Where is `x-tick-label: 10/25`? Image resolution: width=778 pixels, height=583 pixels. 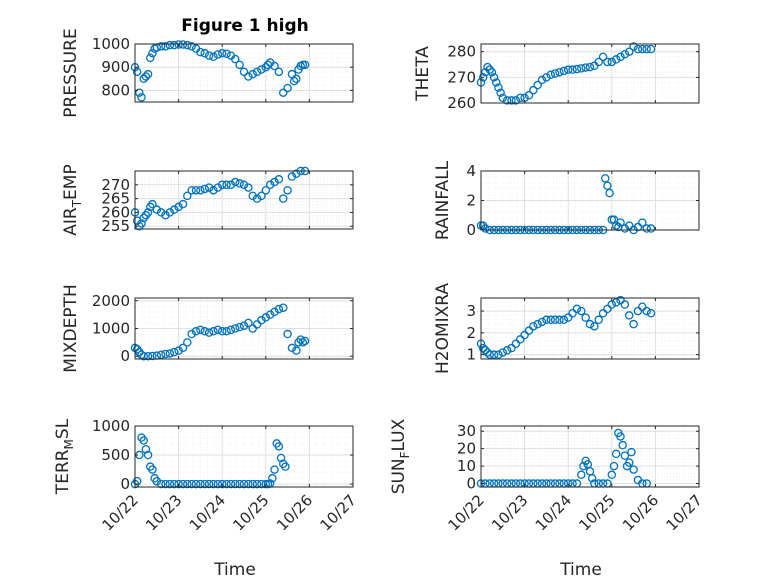
x-tick-label: 10/25 is located at coordinates (596, 512).